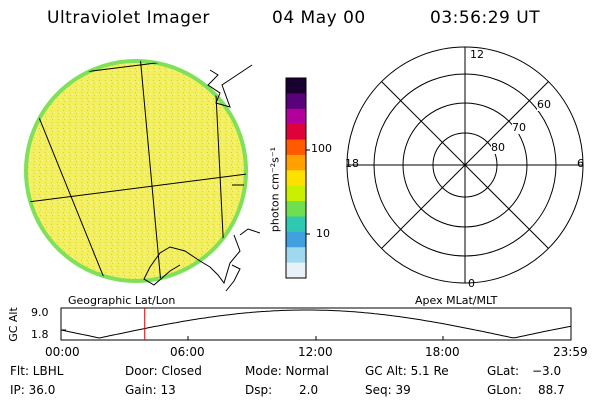  What do you see at coordinates (40, 334) in the screenshot?
I see `altitude-ytick-bottom: 1.8` at bounding box center [40, 334].